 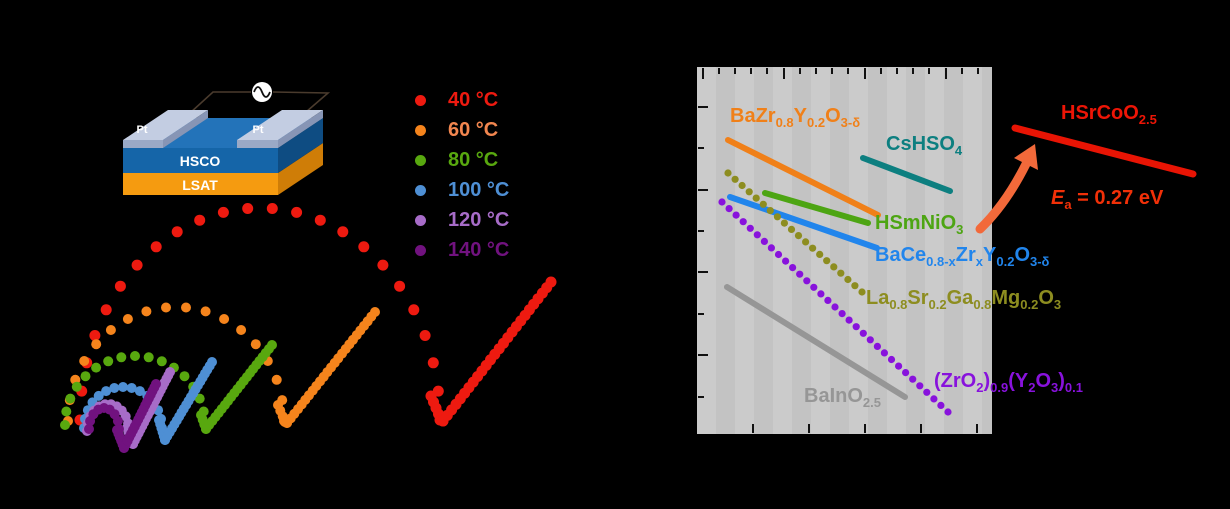 I want to click on film-front-face, so click(x=200, y=160).